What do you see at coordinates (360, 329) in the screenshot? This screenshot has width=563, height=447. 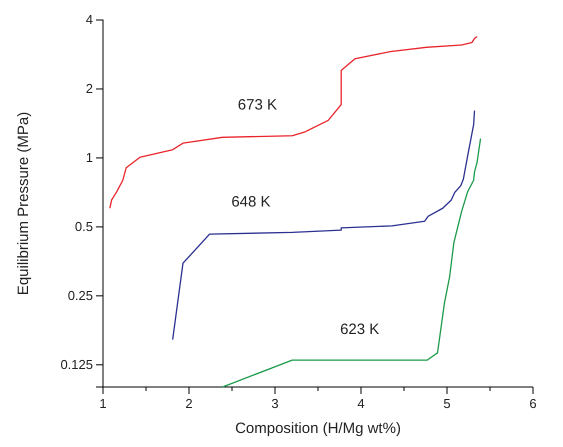 I see `series-label: 623 K` at bounding box center [360, 329].